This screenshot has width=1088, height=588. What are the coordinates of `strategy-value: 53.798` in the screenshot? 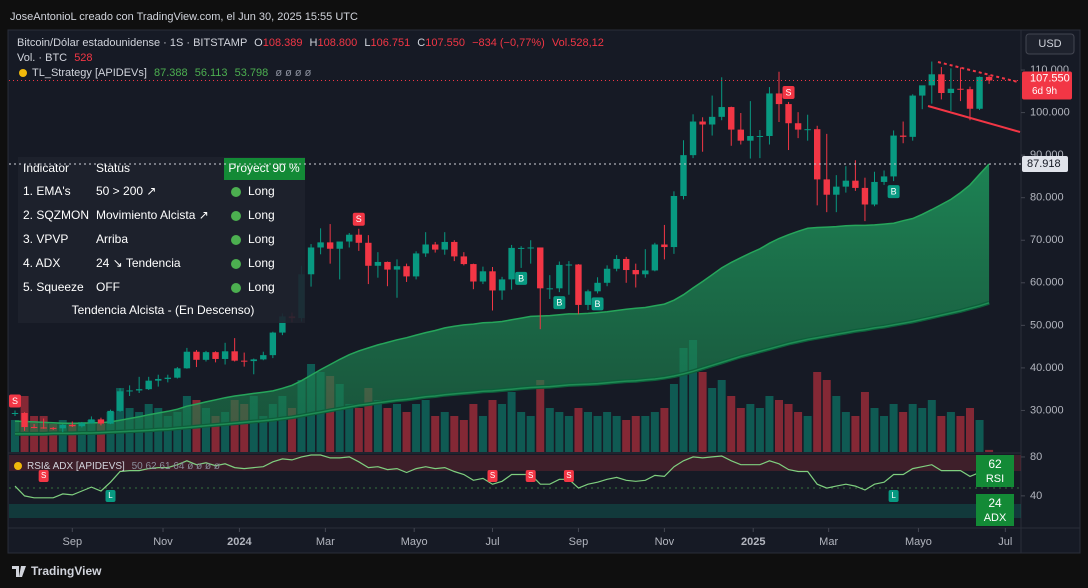 It's located at (252, 73).